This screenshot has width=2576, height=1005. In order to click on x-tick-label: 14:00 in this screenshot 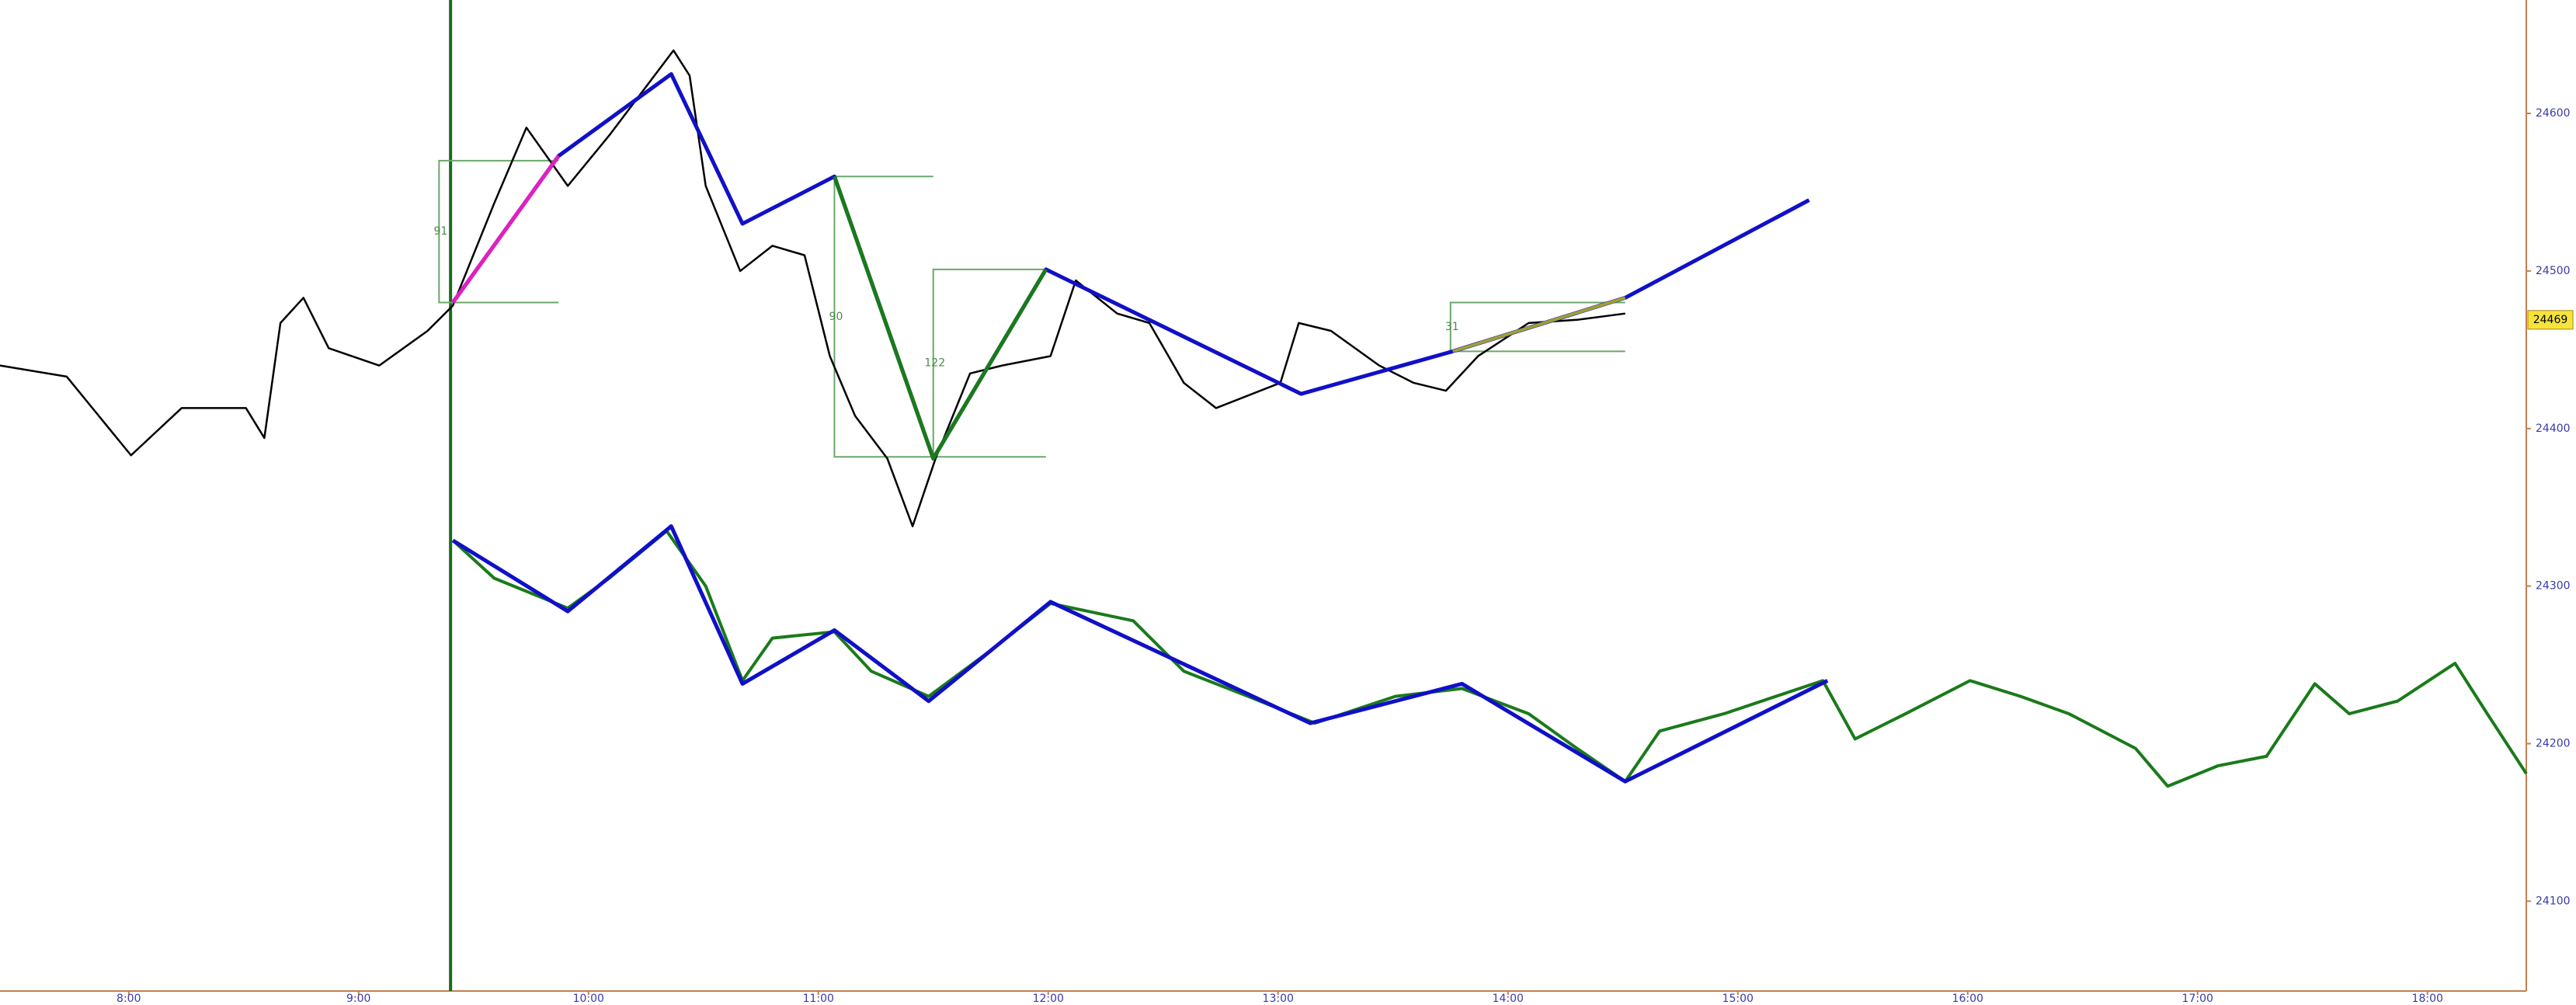, I will do `click(1508, 999)`.